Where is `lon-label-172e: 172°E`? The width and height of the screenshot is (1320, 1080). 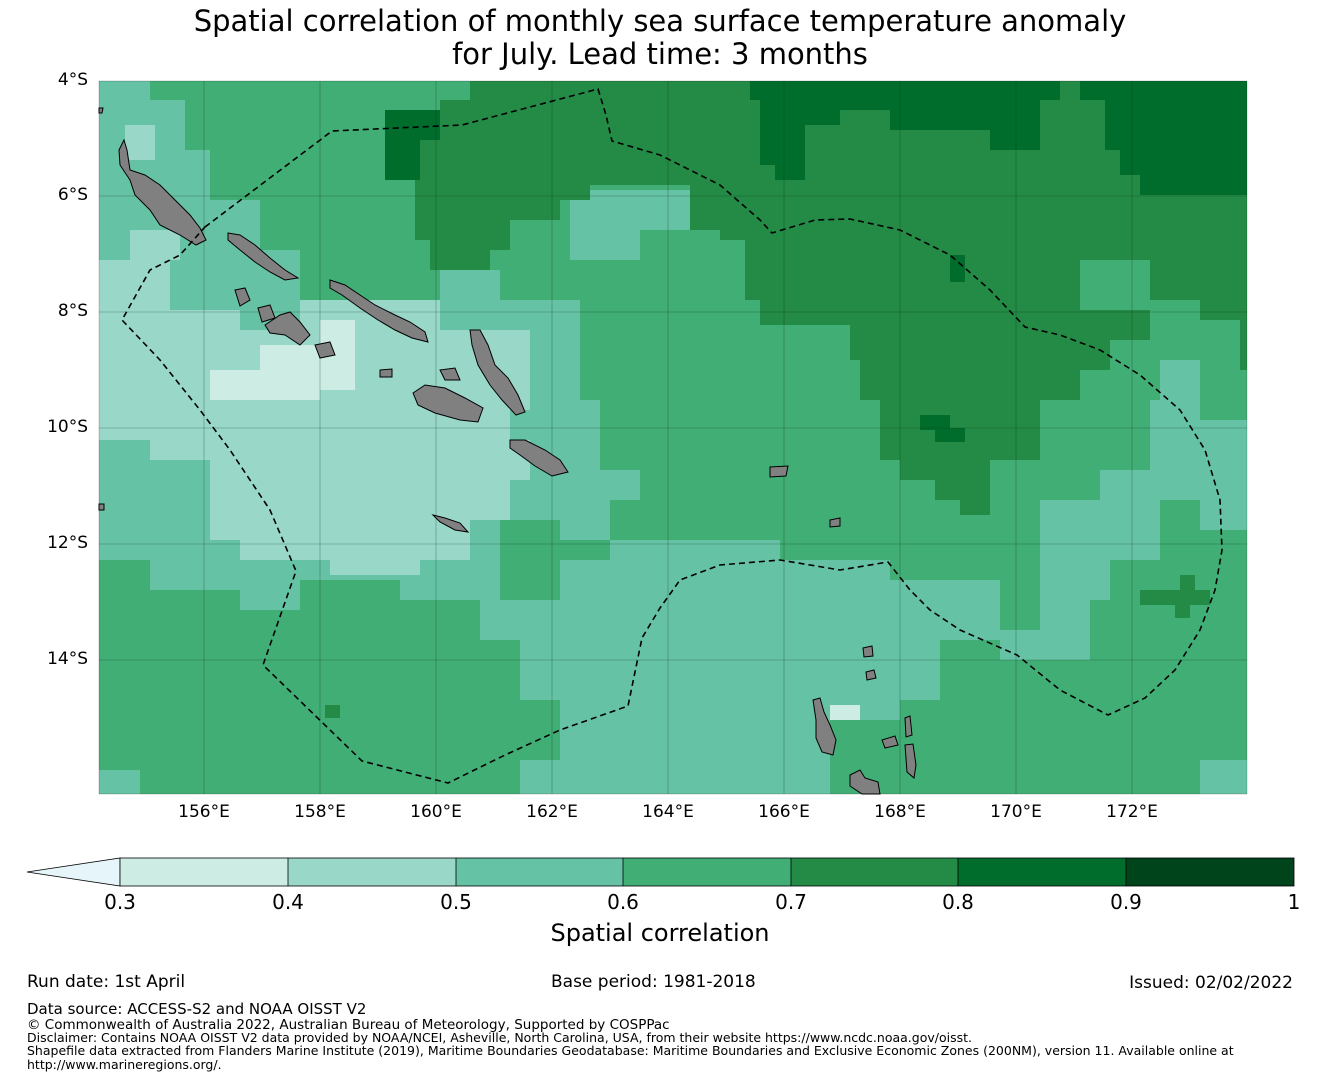 lon-label-172e: 172°E is located at coordinates (1132, 812).